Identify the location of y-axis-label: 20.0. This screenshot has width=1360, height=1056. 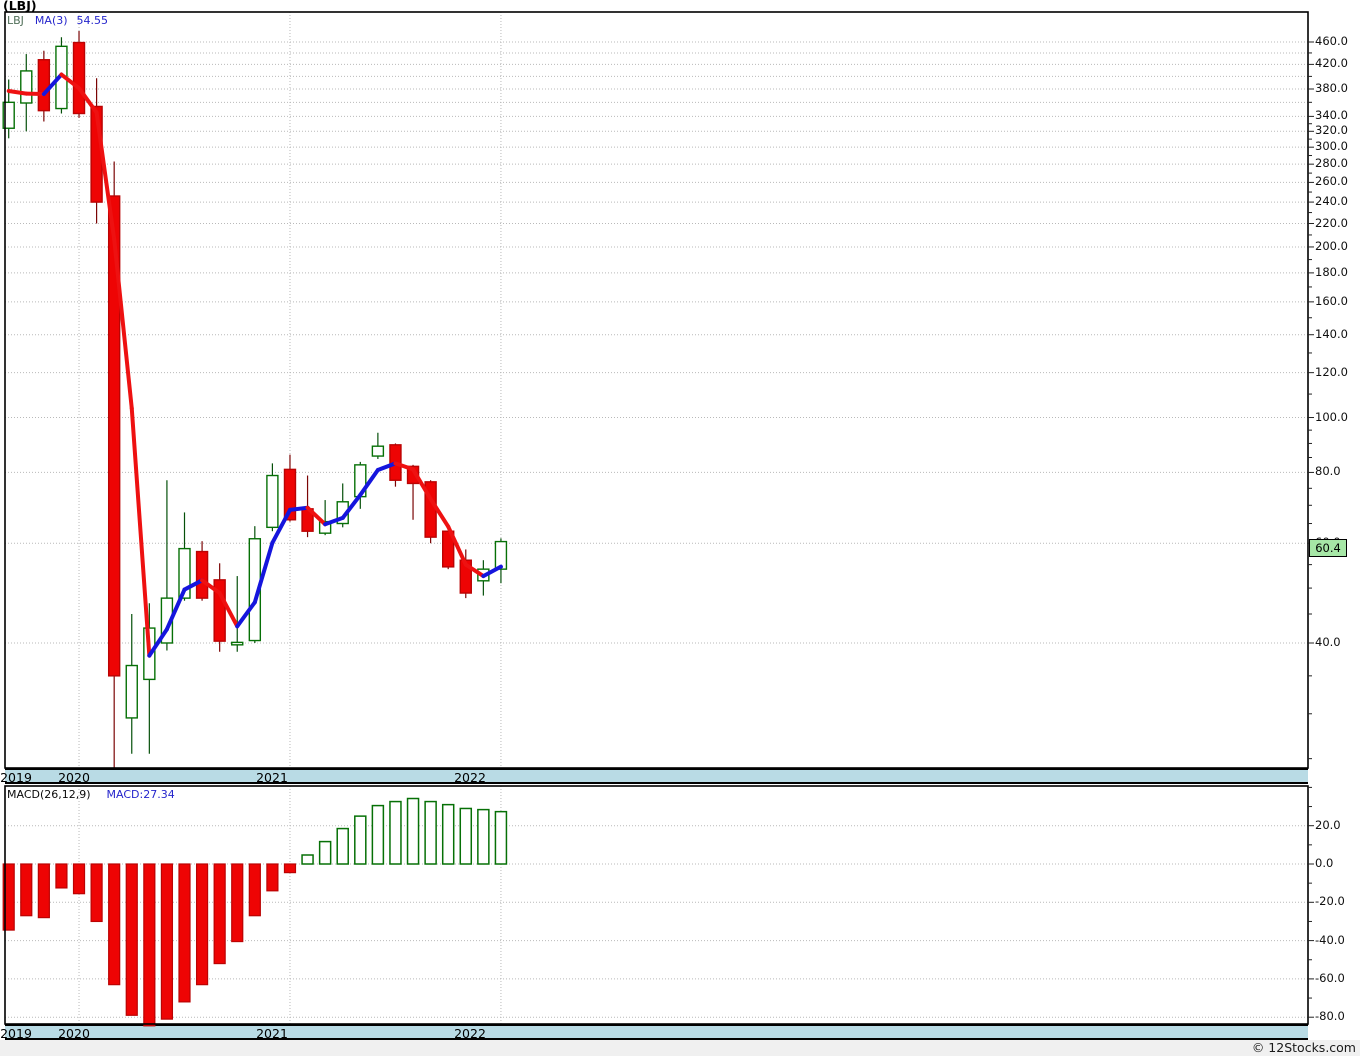
(1328, 824).